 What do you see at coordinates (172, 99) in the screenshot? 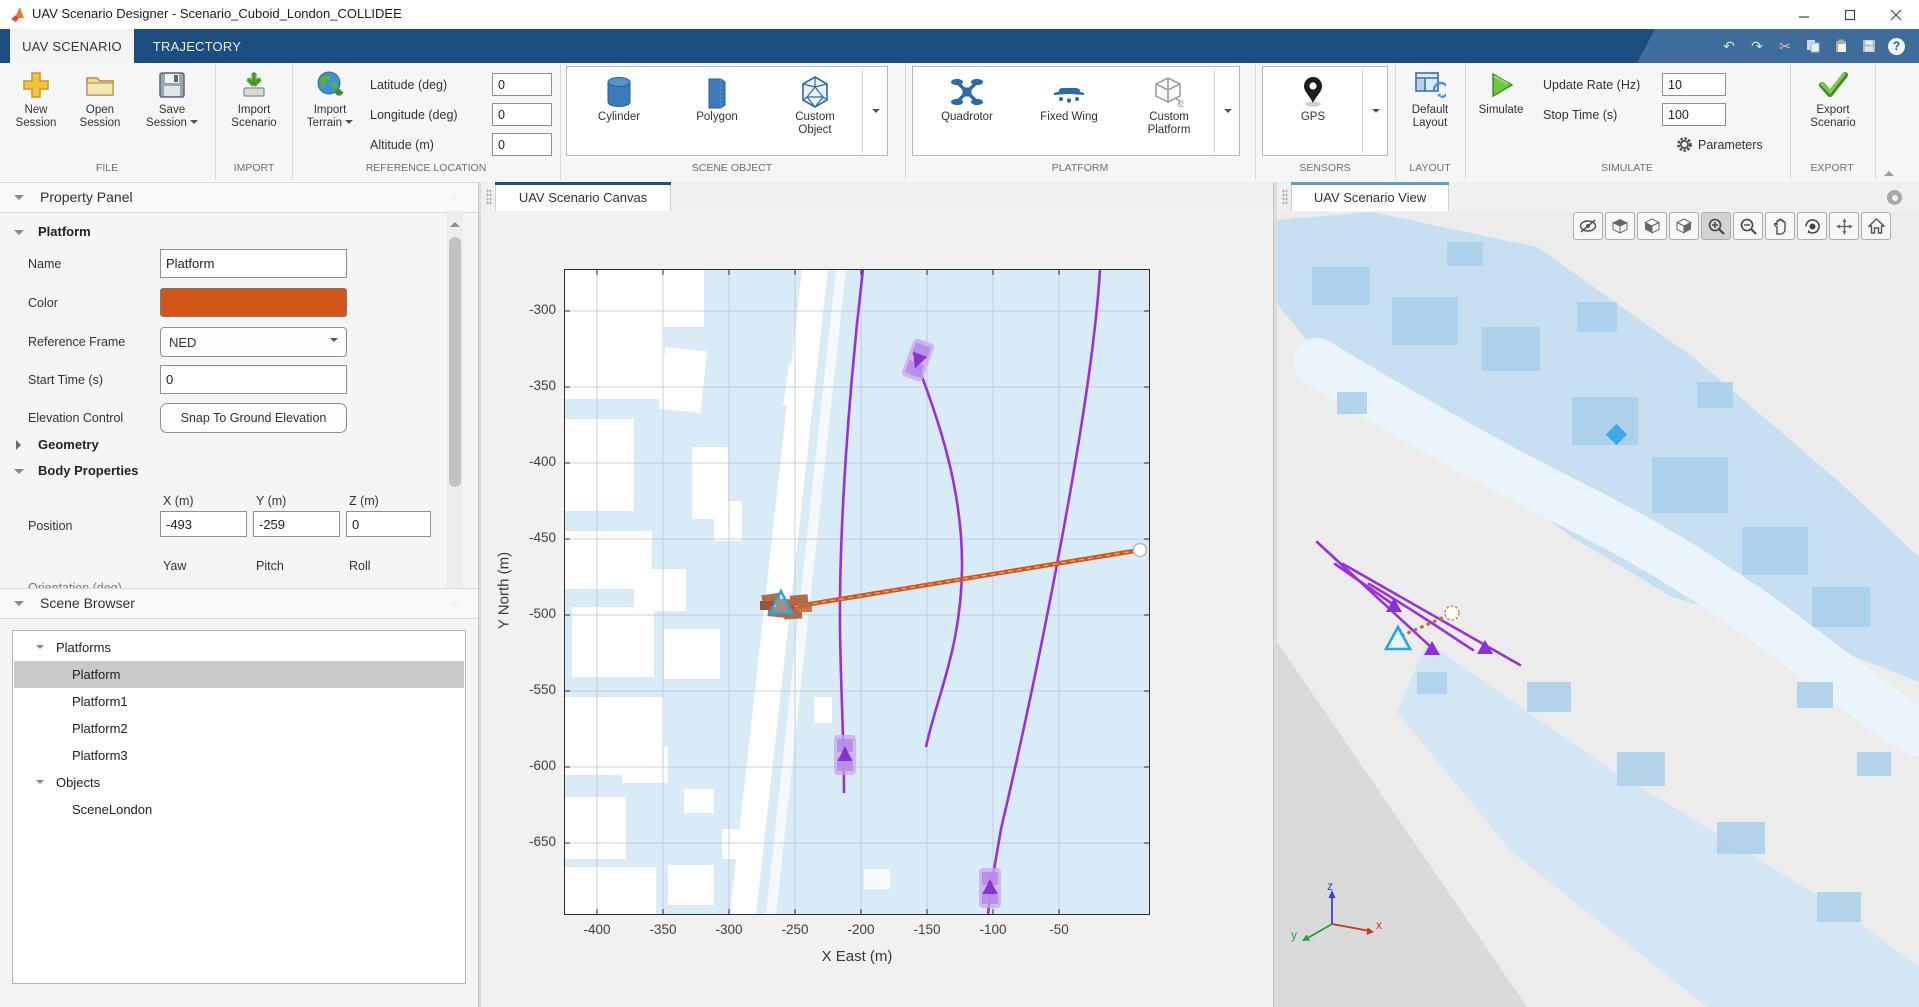
I see `save-session-button: Save Session` at bounding box center [172, 99].